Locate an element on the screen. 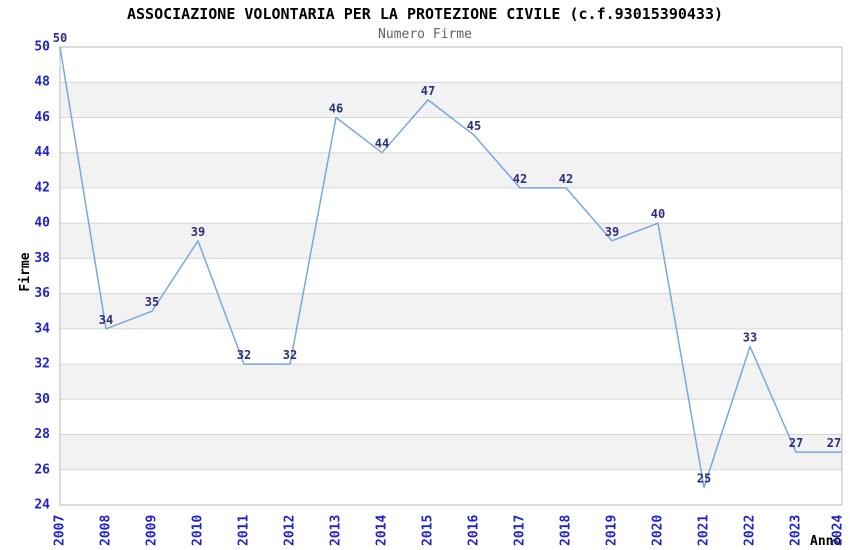 The width and height of the screenshot is (850, 550). y-tick-label: 50 is located at coordinates (42, 47).